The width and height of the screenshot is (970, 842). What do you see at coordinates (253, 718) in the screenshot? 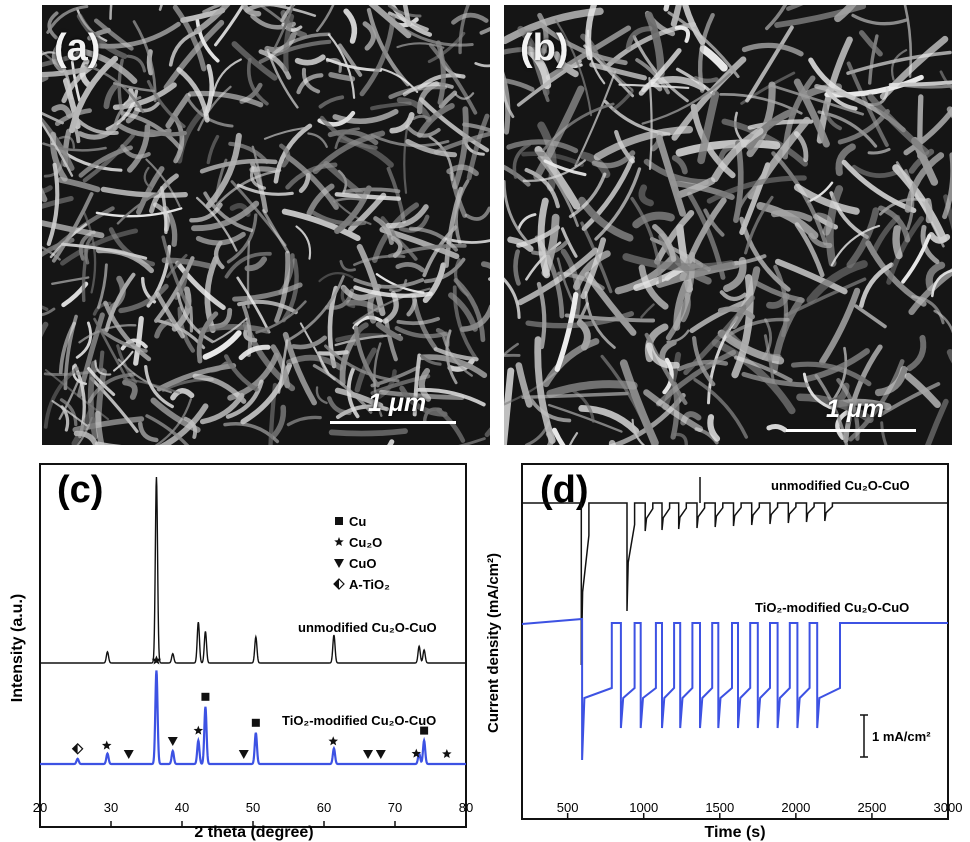
I see `series-line` at bounding box center [253, 718].